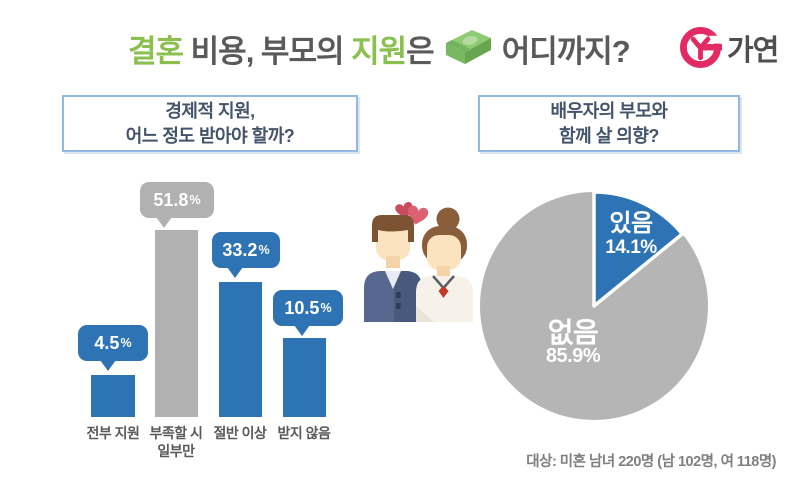  What do you see at coordinates (700, 47) in the screenshot?
I see `gayeon-logo-icon` at bounding box center [700, 47].